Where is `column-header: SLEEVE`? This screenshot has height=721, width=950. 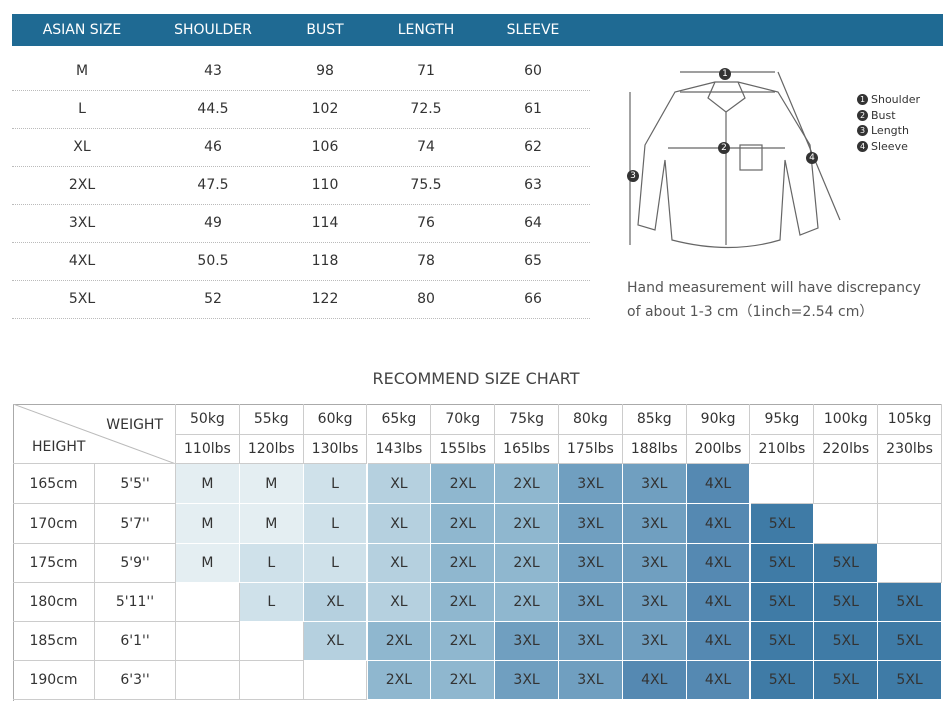
column-header: SLEEVE is located at coordinates (533, 30).